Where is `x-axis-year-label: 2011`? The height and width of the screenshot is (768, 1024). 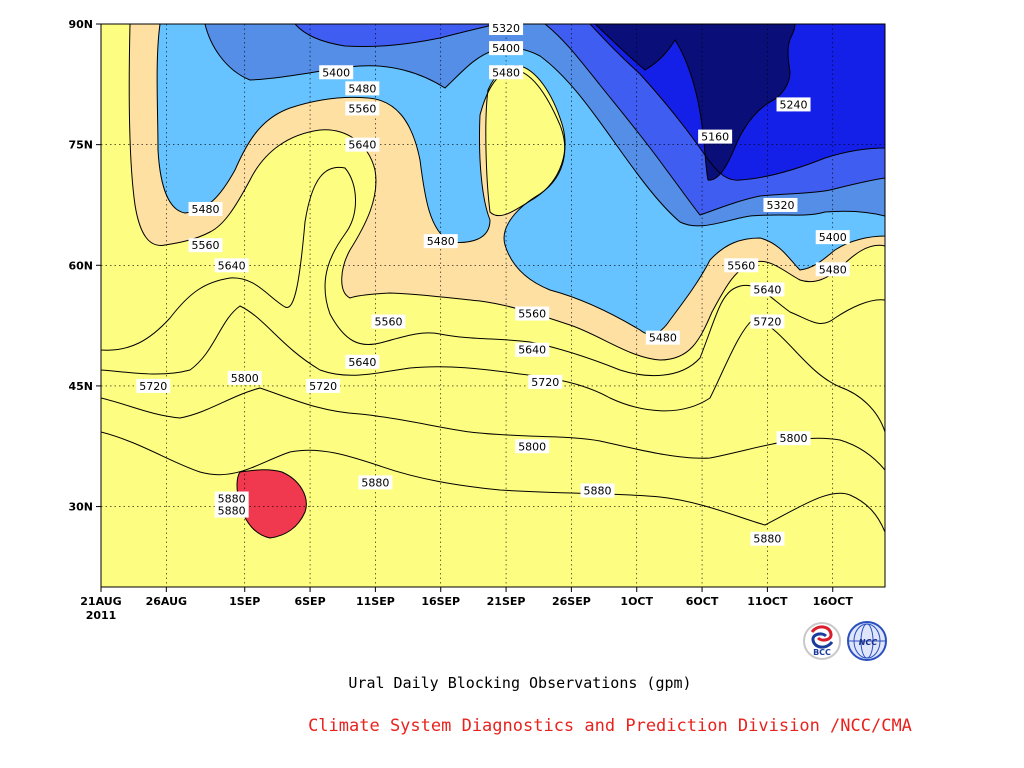
x-axis-year-label: 2011 is located at coordinates (101, 615).